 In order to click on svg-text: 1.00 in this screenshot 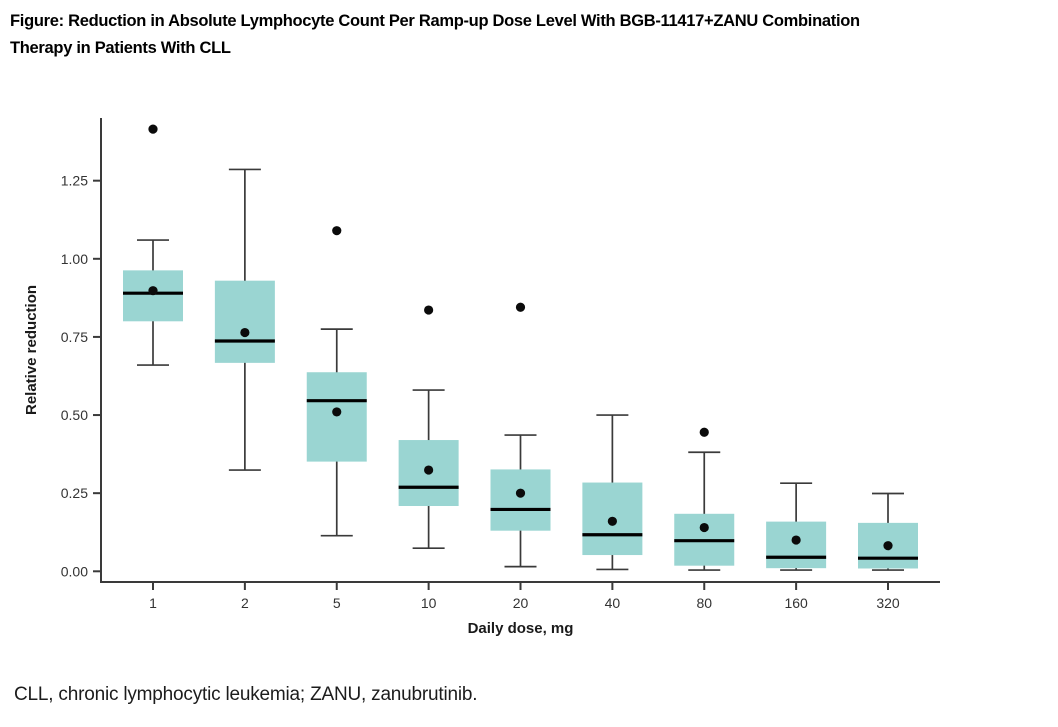, I will do `click(74, 259)`.